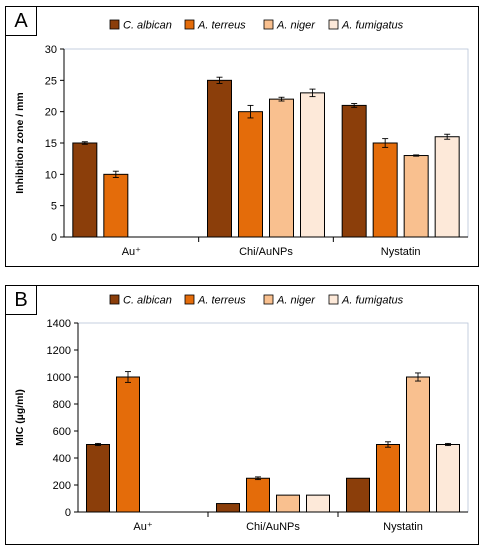  What do you see at coordinates (403, 527) in the screenshot?
I see `chart-b-x-tick-label-2: Nystatin` at bounding box center [403, 527].